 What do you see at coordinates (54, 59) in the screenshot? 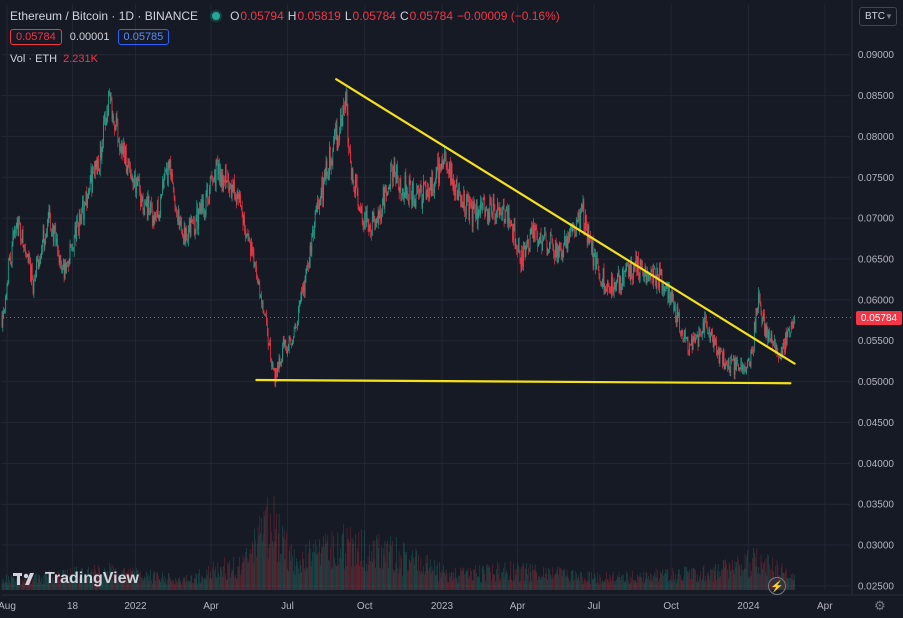
I see `volume-legend: Vol · ETH 2.231K` at bounding box center [54, 59].